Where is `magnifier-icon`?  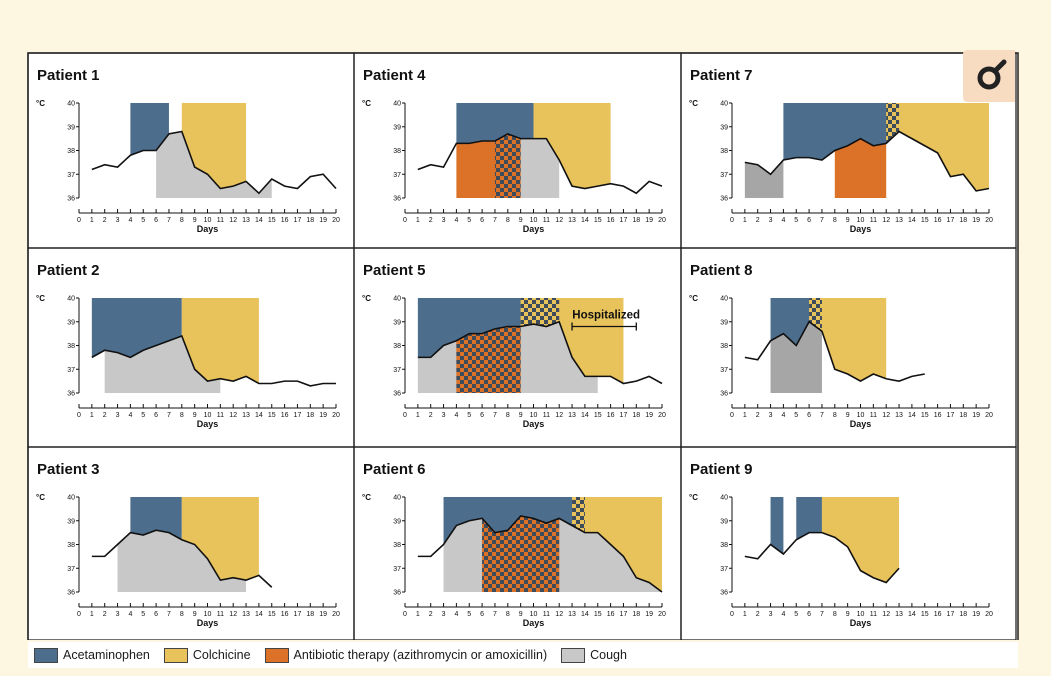
magnifier-icon is located at coordinates (992, 74).